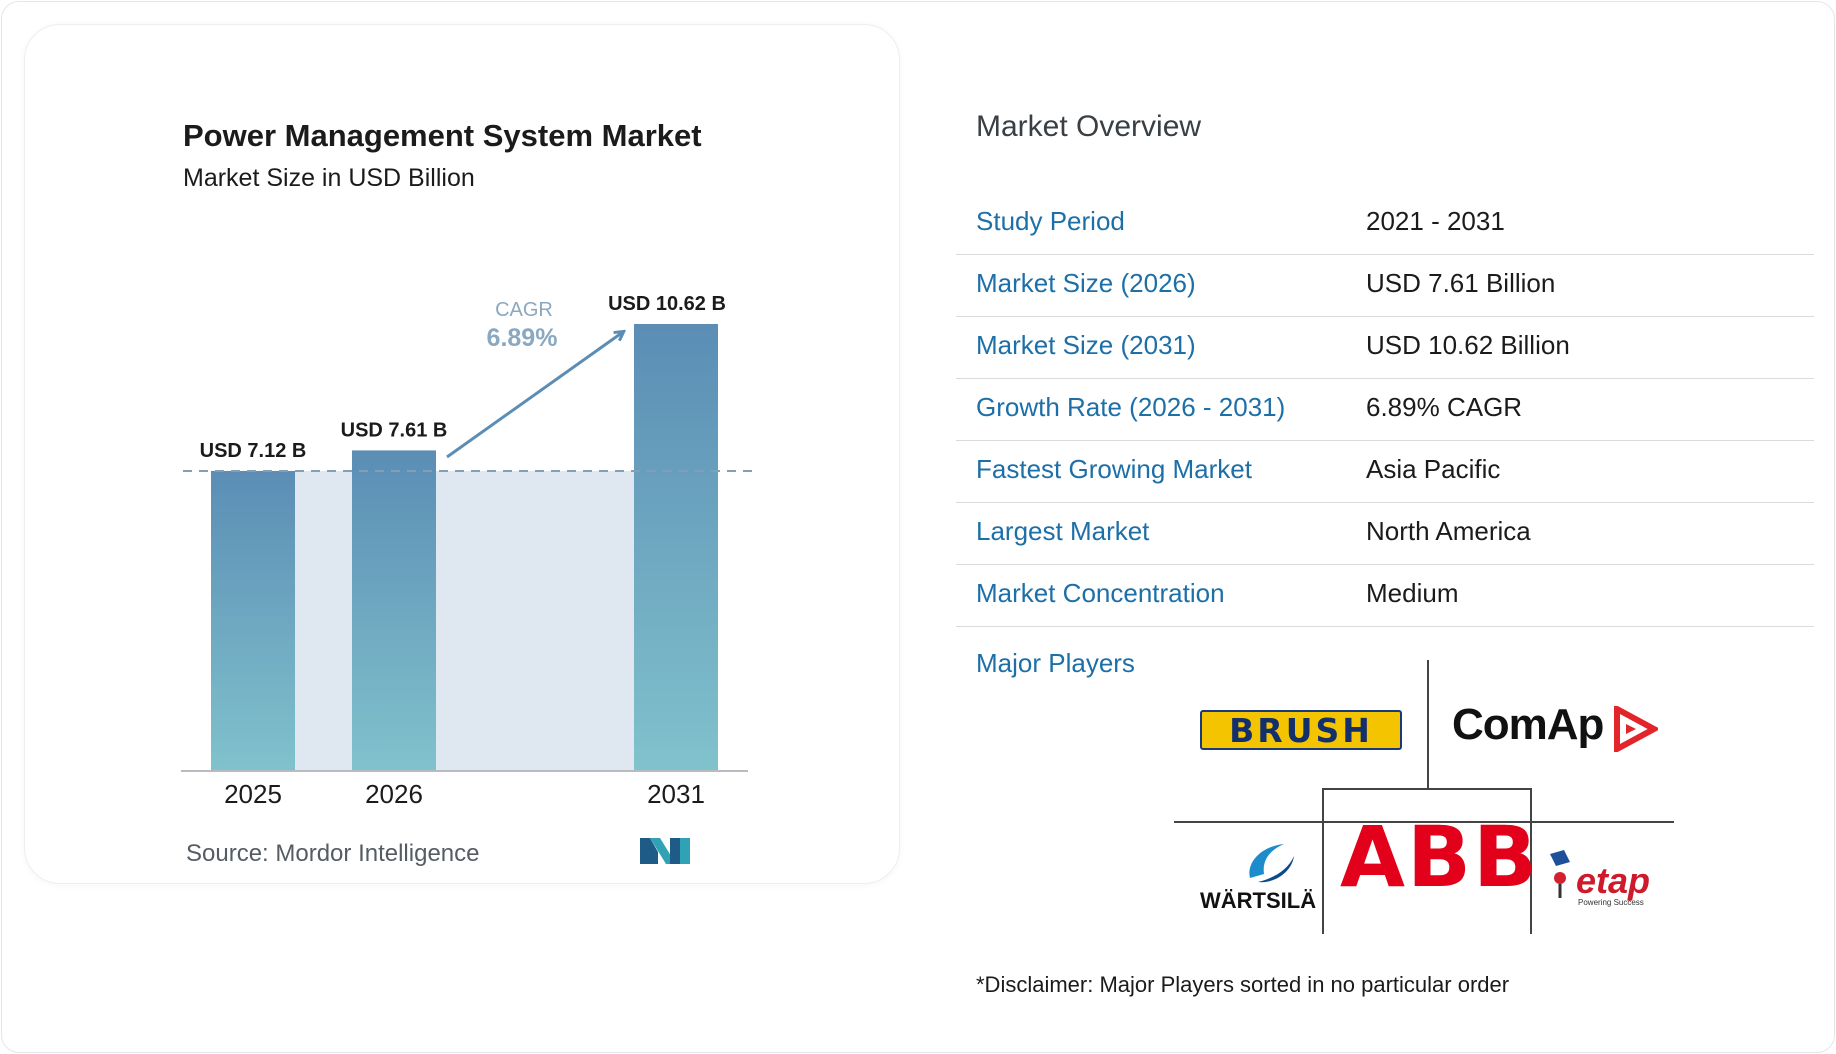 This screenshot has width=1836, height=1054. What do you see at coordinates (1114, 469) in the screenshot?
I see `overview-row-label: Fastest Growing Market` at bounding box center [1114, 469].